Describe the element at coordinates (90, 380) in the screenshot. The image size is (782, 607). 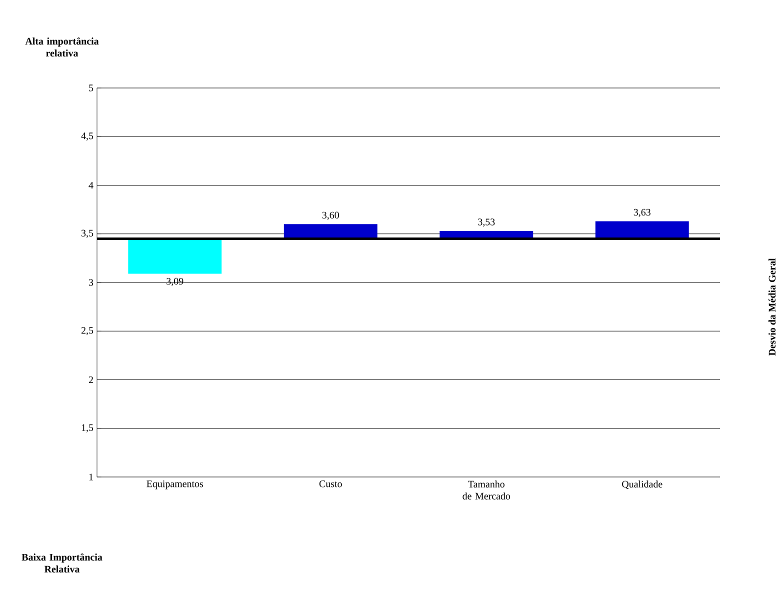
I see `y-tick-label: 2` at that location.